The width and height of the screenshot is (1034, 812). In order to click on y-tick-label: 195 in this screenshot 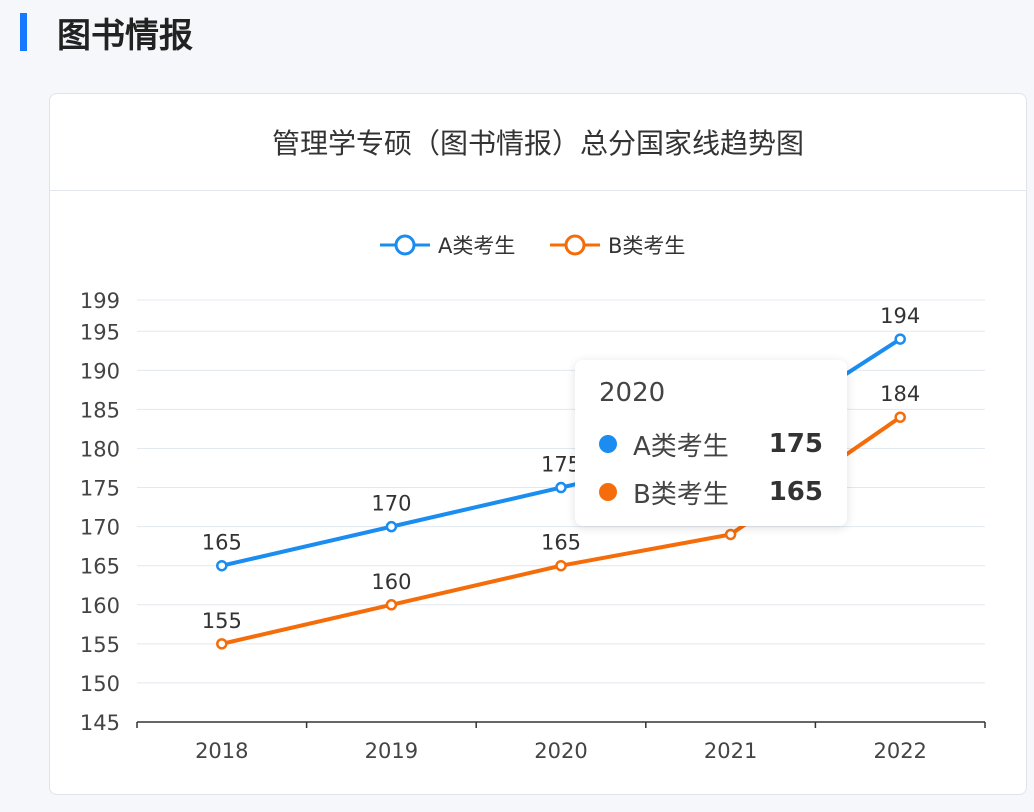, I will do `click(100, 332)`.